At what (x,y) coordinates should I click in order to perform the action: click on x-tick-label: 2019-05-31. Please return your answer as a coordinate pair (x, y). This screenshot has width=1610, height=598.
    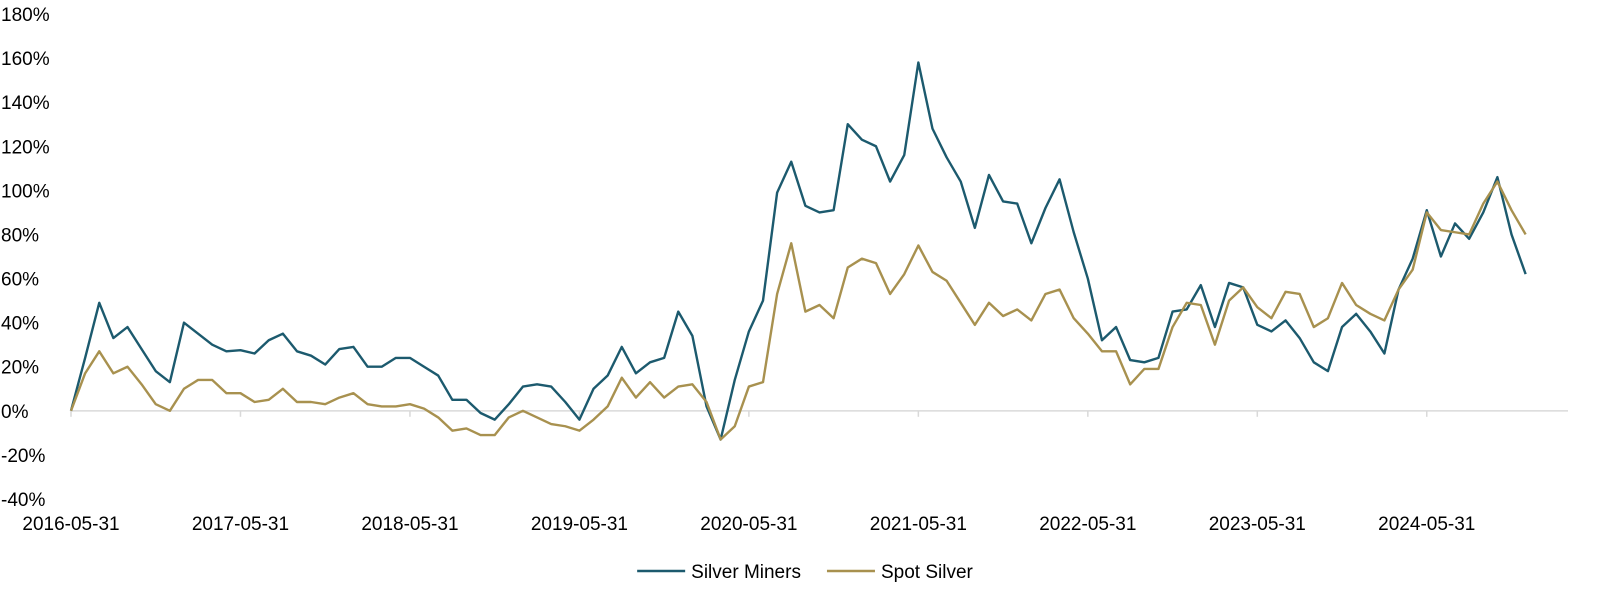
    Looking at the image, I should click on (579, 524).